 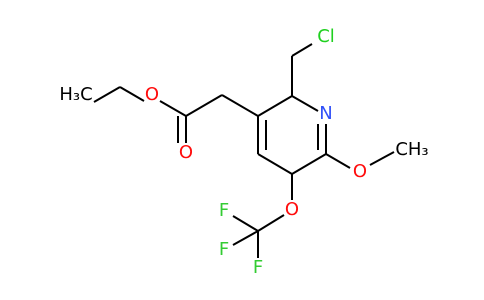 What do you see at coordinates (75, 94) in the screenshot?
I see `atom-label: H₃C` at bounding box center [75, 94].